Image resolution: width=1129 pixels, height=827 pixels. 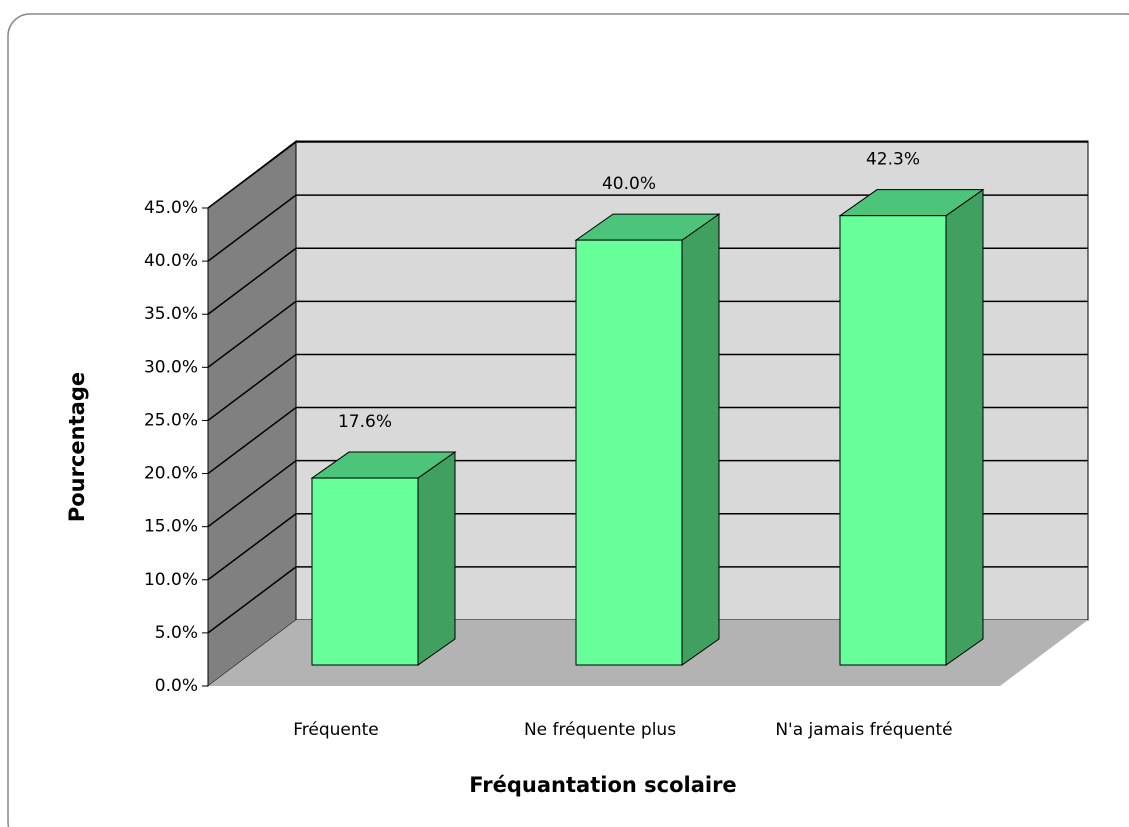 I want to click on y-tick-label: 10.0%, so click(x=171, y=580).